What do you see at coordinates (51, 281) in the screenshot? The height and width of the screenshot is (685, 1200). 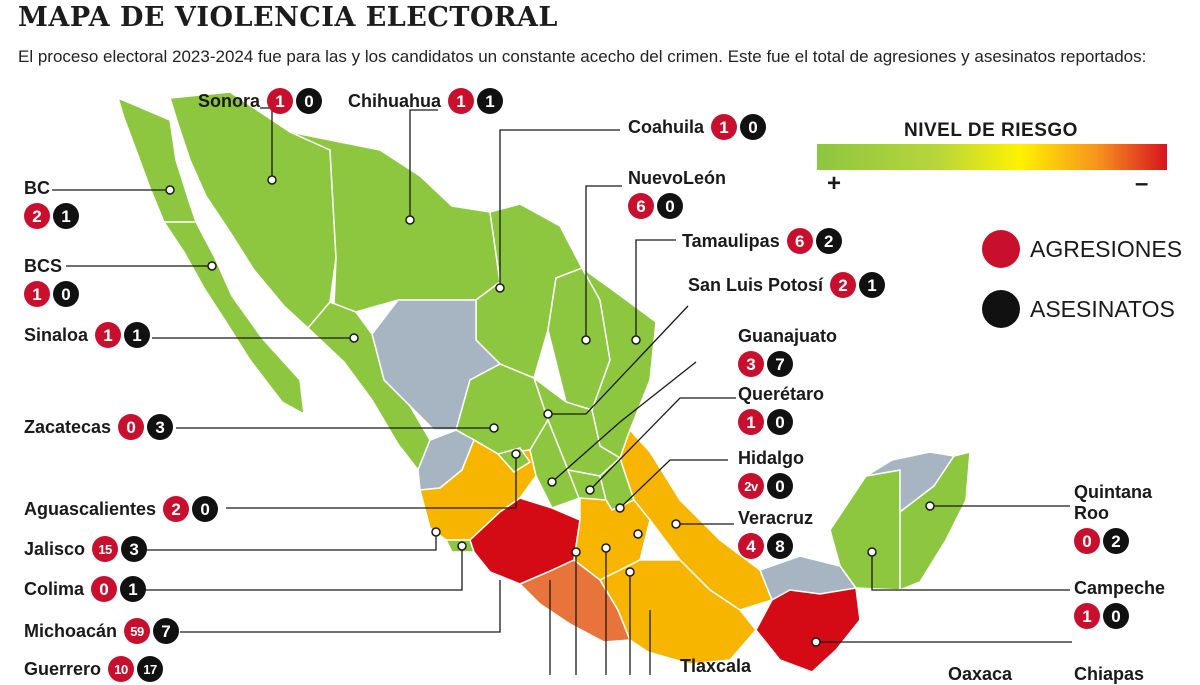 I see `state-label-bcs: BCS 1 0` at bounding box center [51, 281].